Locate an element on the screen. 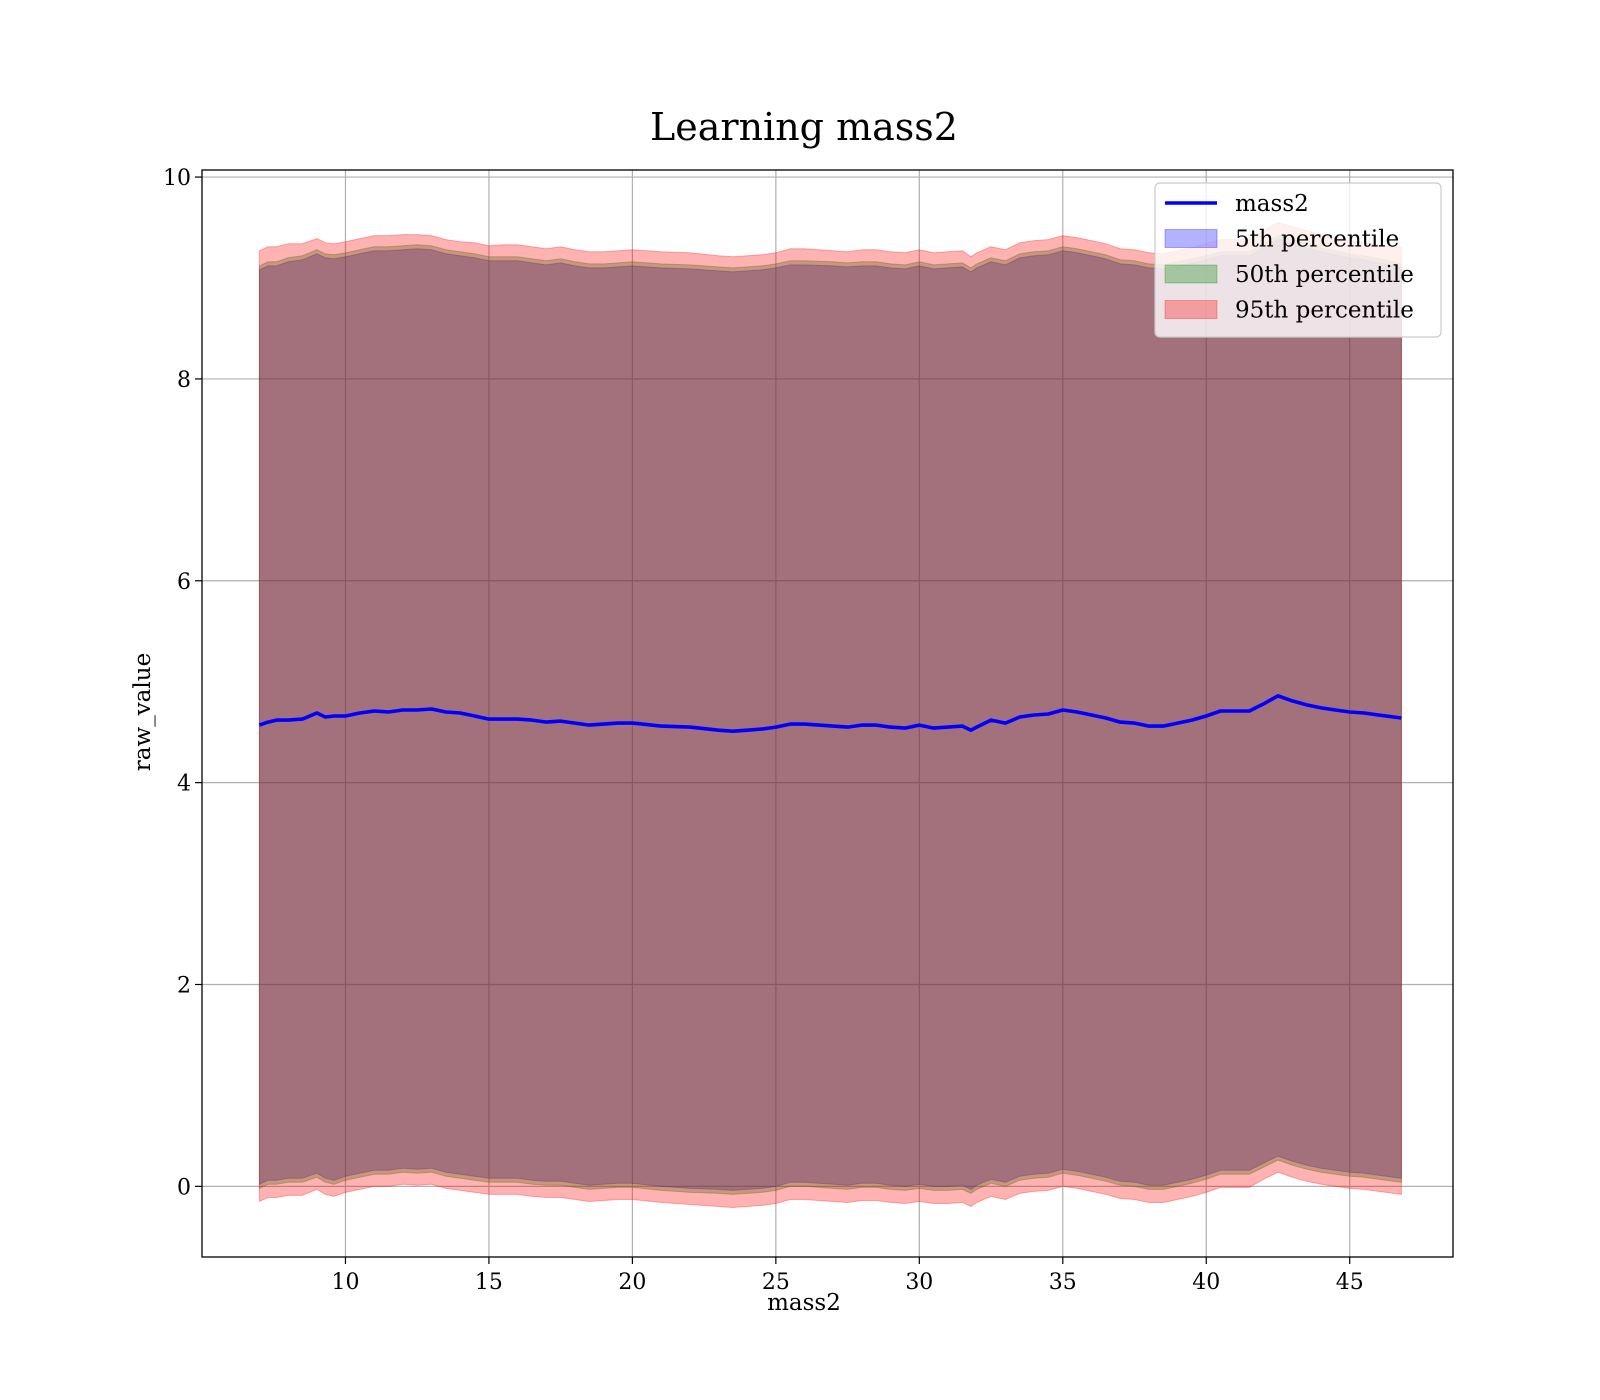 This screenshot has width=1600, height=1400. y-tick-label-5: 10 is located at coordinates (177, 178).